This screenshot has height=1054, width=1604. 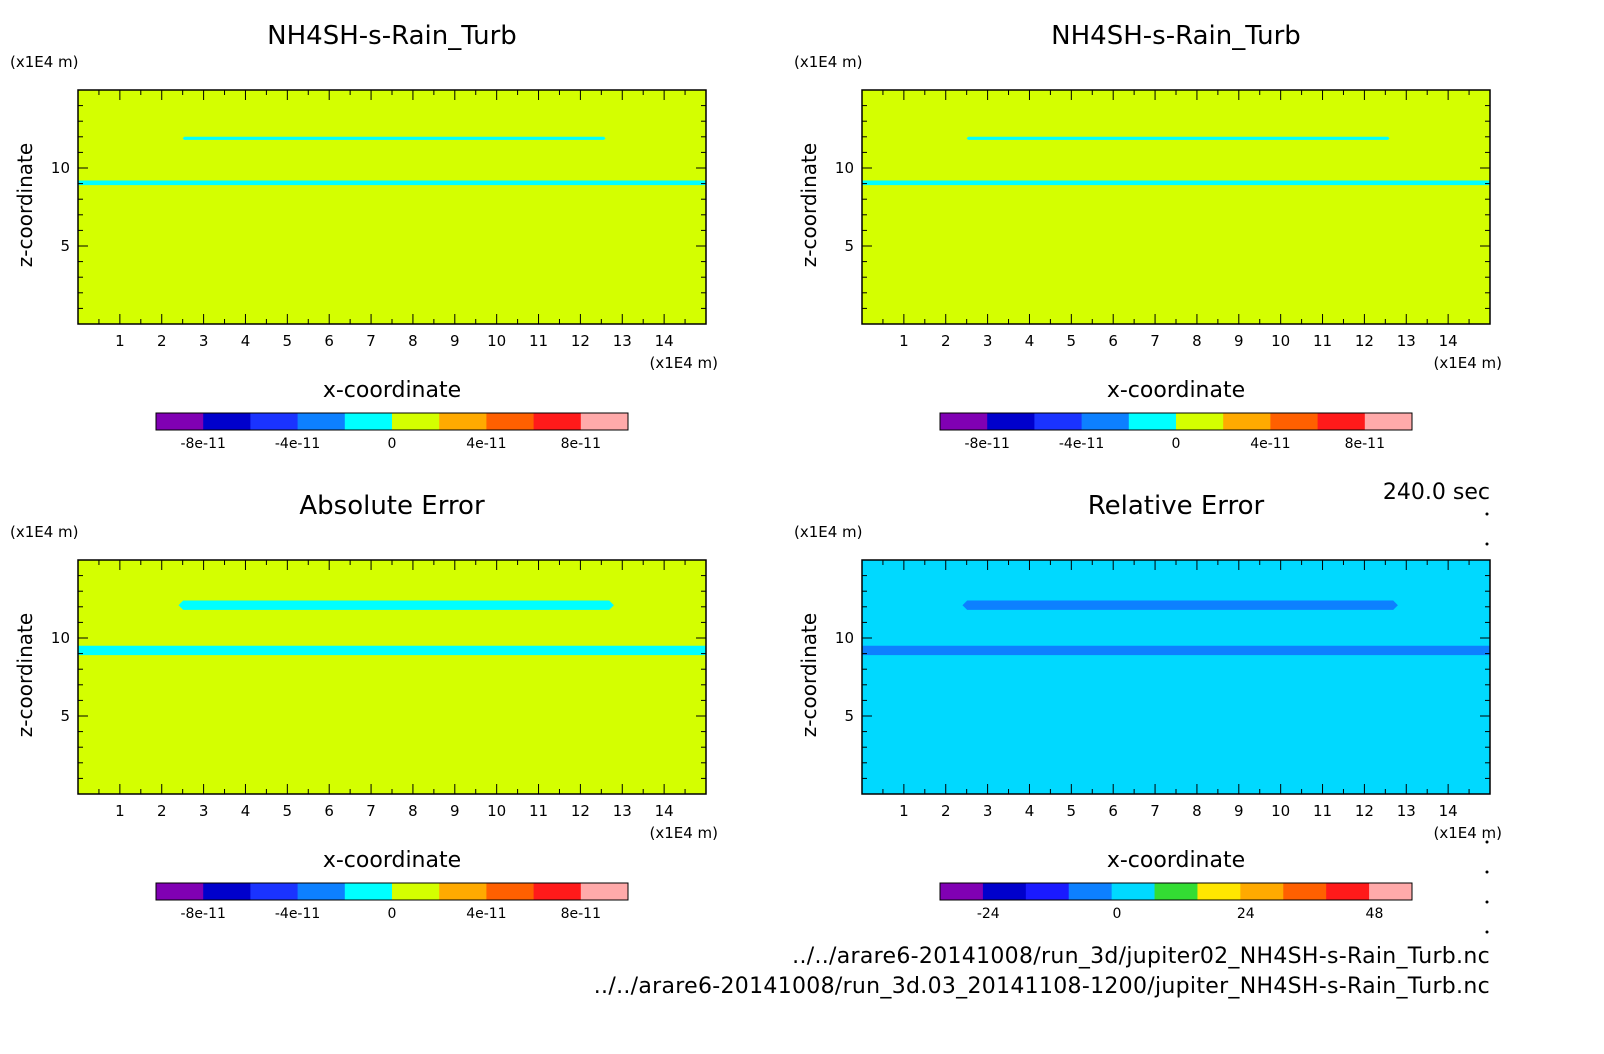 What do you see at coordinates (392, 506) in the screenshot?
I see `panel-title: Absolute Error` at bounding box center [392, 506].